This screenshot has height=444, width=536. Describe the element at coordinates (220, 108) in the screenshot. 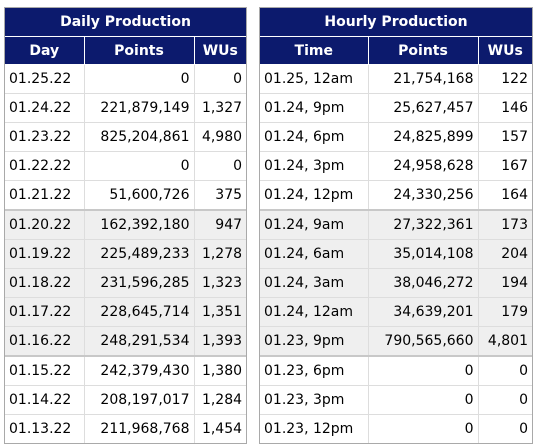

I see `daily-wus-cell: 1,327` at that location.